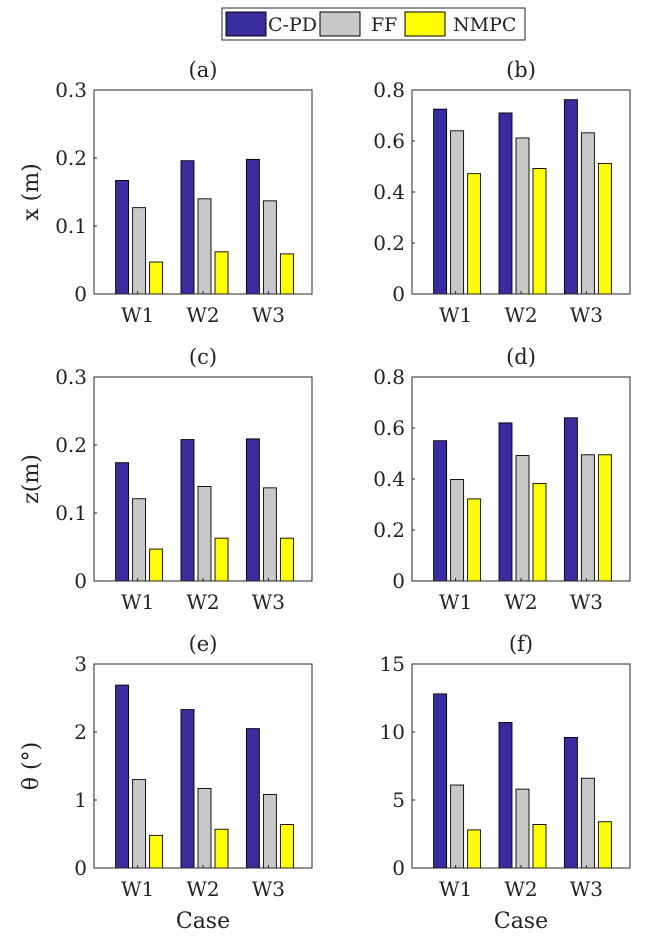 The image size is (667, 944). I want to click on y-tick-label: 3, so click(80, 664).